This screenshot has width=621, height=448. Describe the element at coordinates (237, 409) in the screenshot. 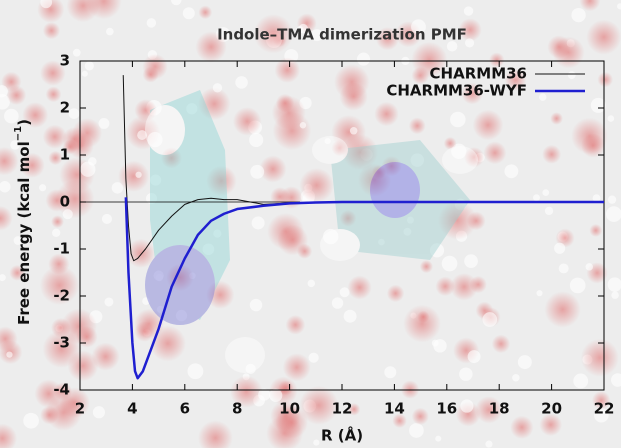

I see `x-tick-label: 8` at that location.